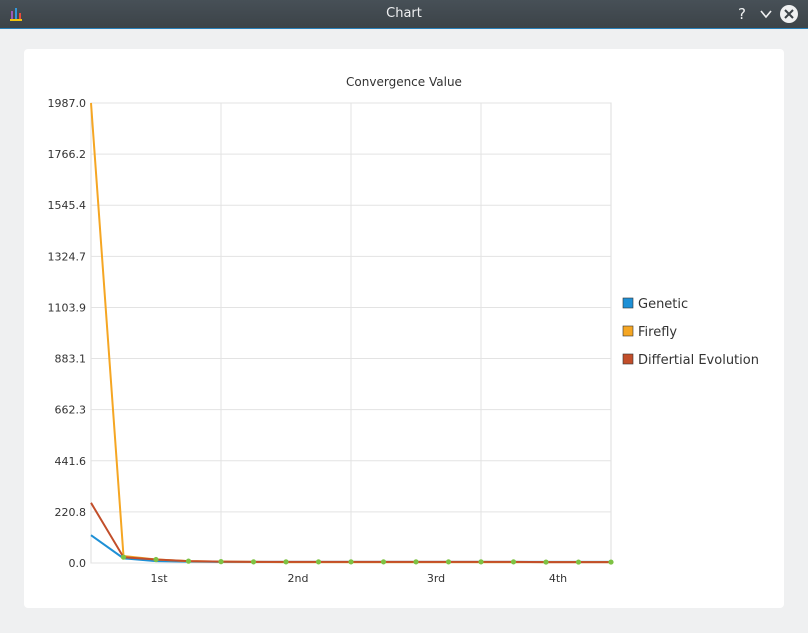 The height and width of the screenshot is (633, 808). I want to click on x-tick-label: 3rd, so click(436, 578).